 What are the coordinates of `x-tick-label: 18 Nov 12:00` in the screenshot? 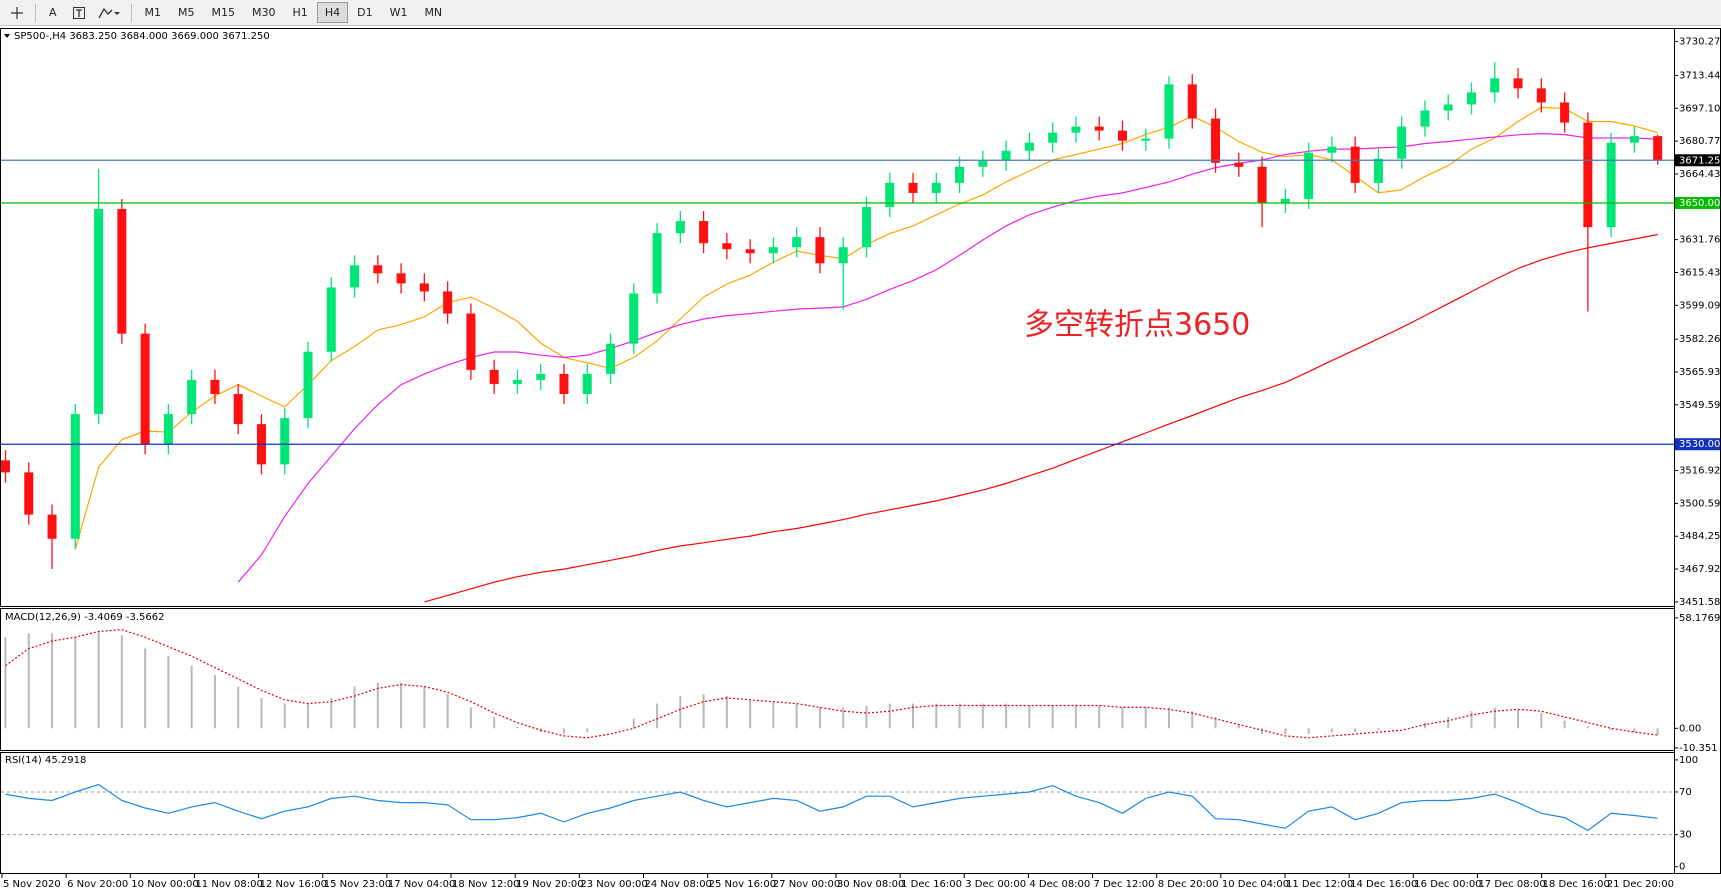 It's located at (485, 884).